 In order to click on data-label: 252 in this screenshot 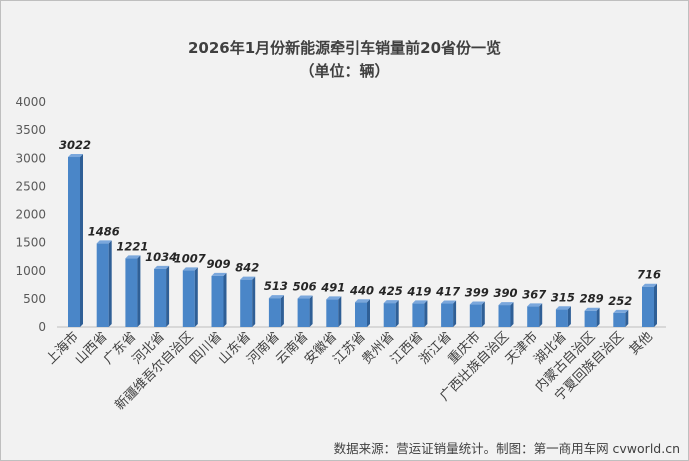, I will do `click(620, 301)`.